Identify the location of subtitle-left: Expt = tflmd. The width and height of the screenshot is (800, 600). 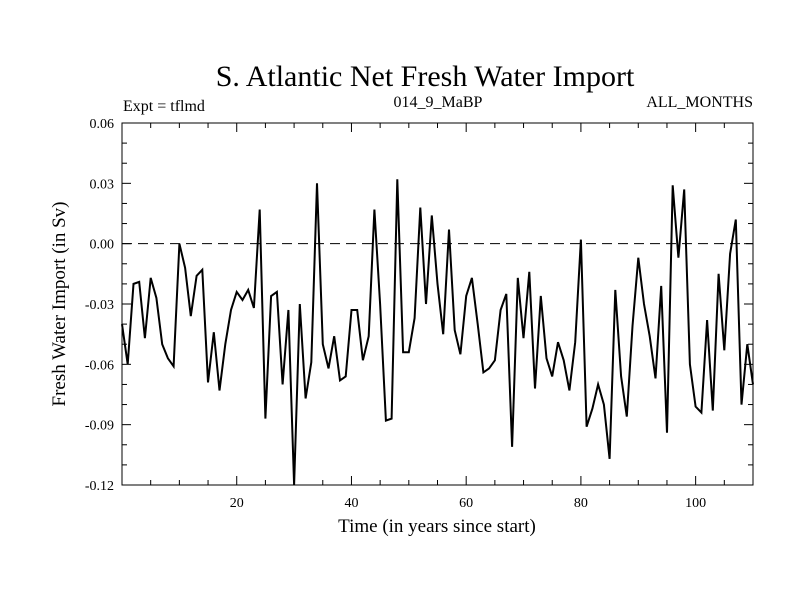
(164, 106).